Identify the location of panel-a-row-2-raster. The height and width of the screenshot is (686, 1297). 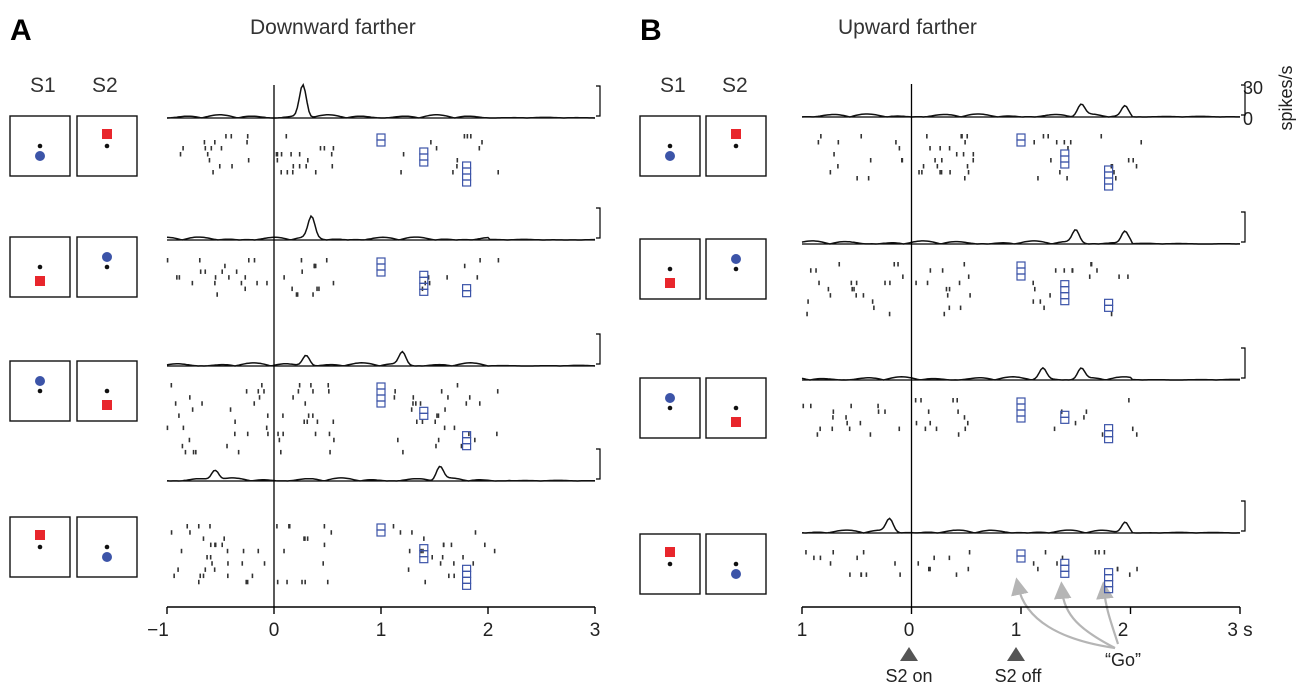
(333, 277).